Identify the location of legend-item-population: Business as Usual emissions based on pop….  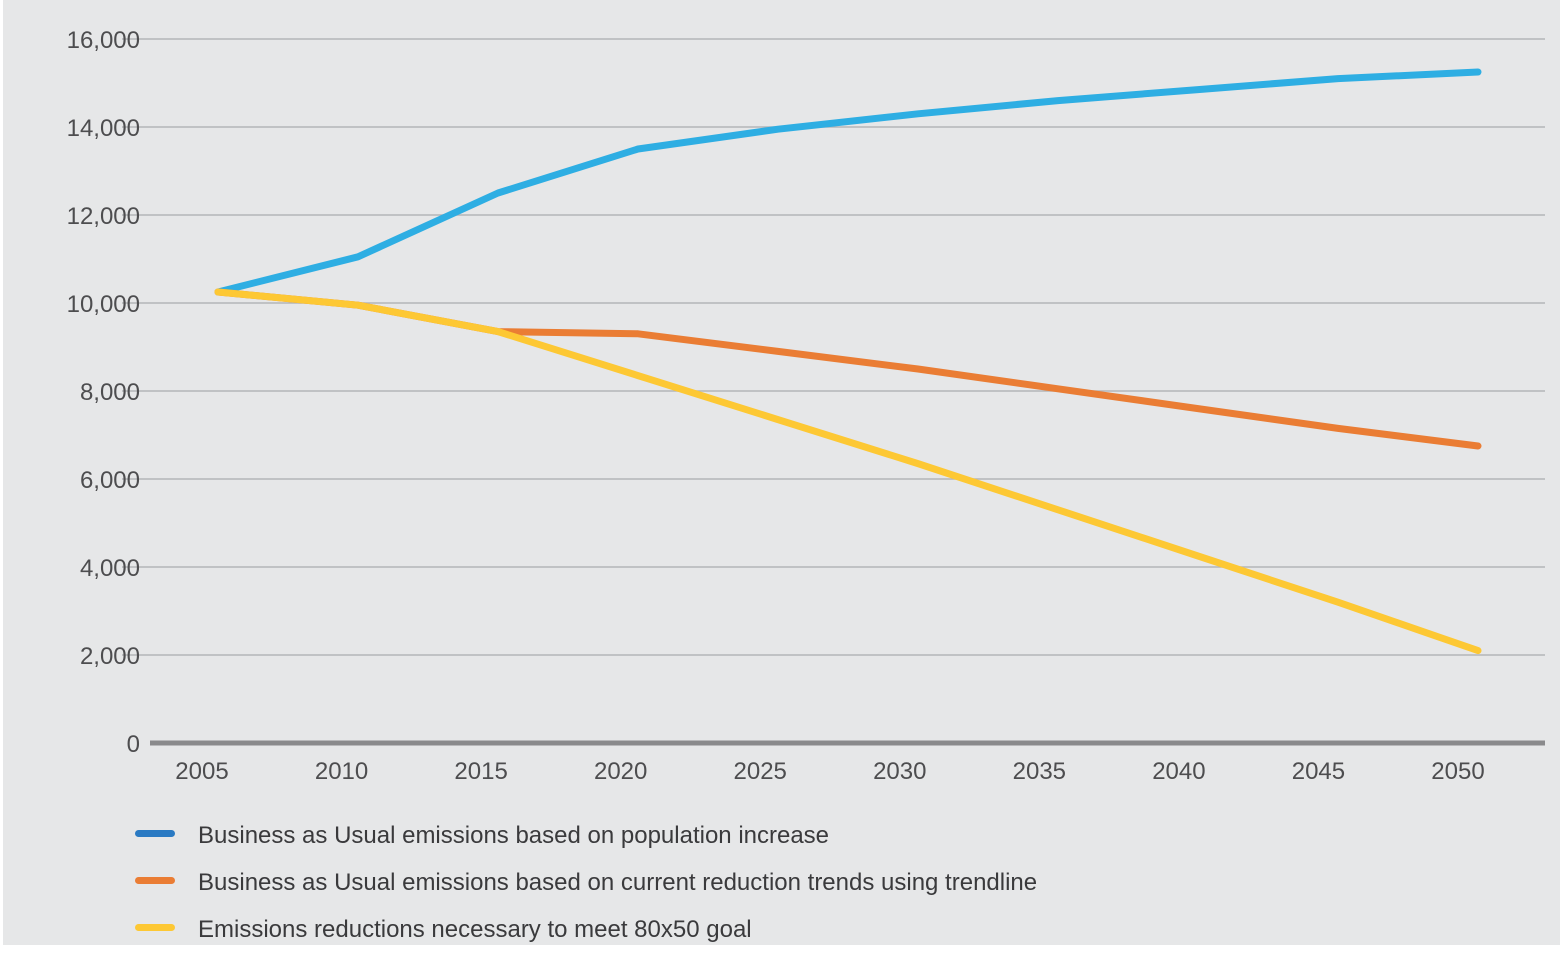
(586, 835).